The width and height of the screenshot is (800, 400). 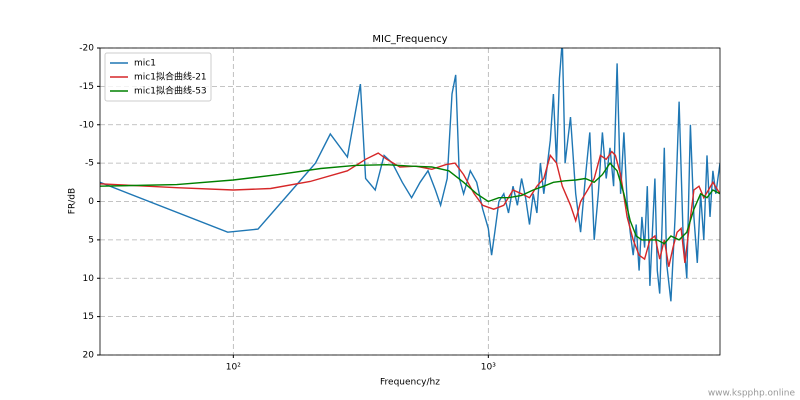 I want to click on legend-label: mic1拟合曲线-21, so click(x=170, y=77).